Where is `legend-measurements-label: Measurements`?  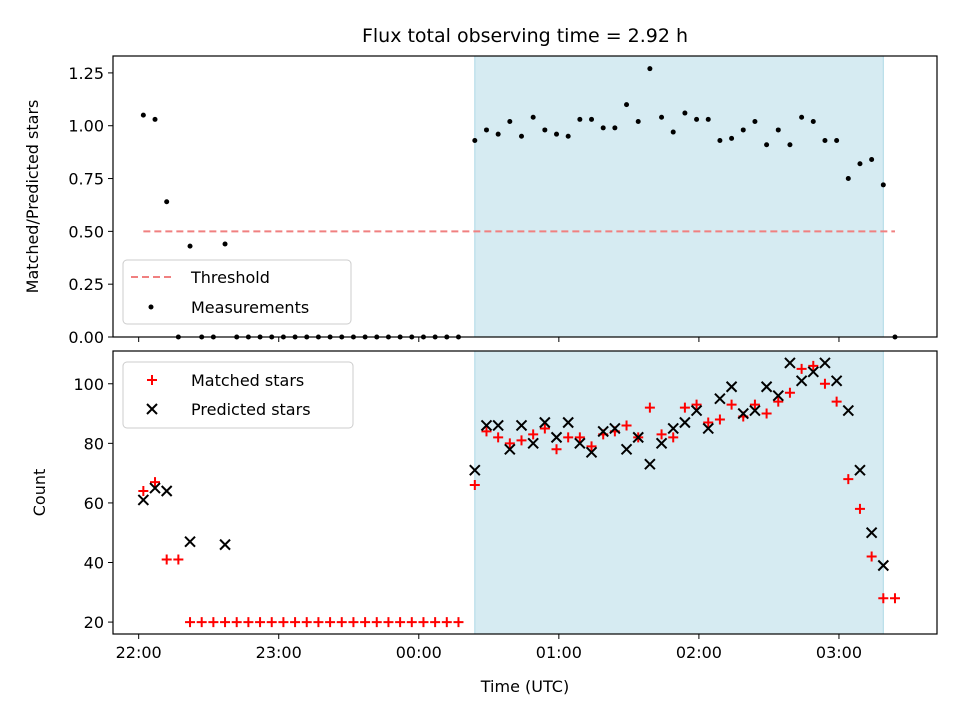 legend-measurements-label: Measurements is located at coordinates (250, 307).